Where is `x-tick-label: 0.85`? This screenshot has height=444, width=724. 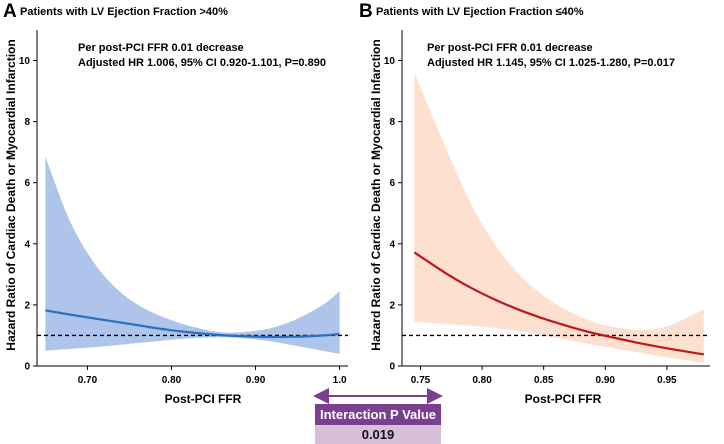 x-tick-label: 0.85 is located at coordinates (544, 380).